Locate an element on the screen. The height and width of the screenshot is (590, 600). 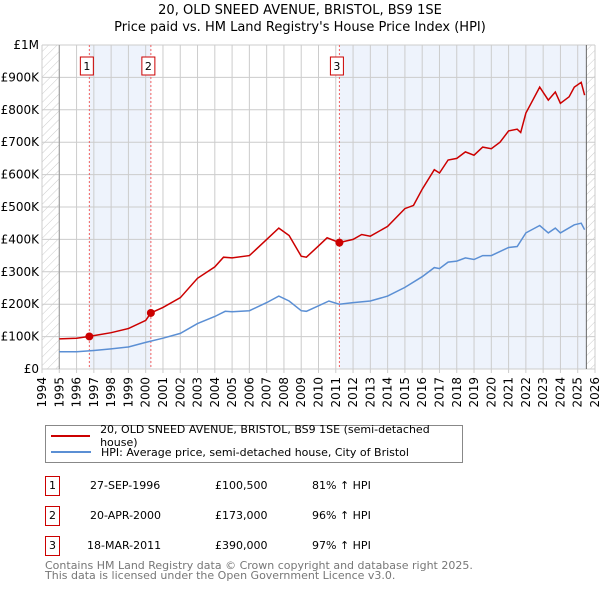
sale-price: £100,500 is located at coordinates (241, 485).